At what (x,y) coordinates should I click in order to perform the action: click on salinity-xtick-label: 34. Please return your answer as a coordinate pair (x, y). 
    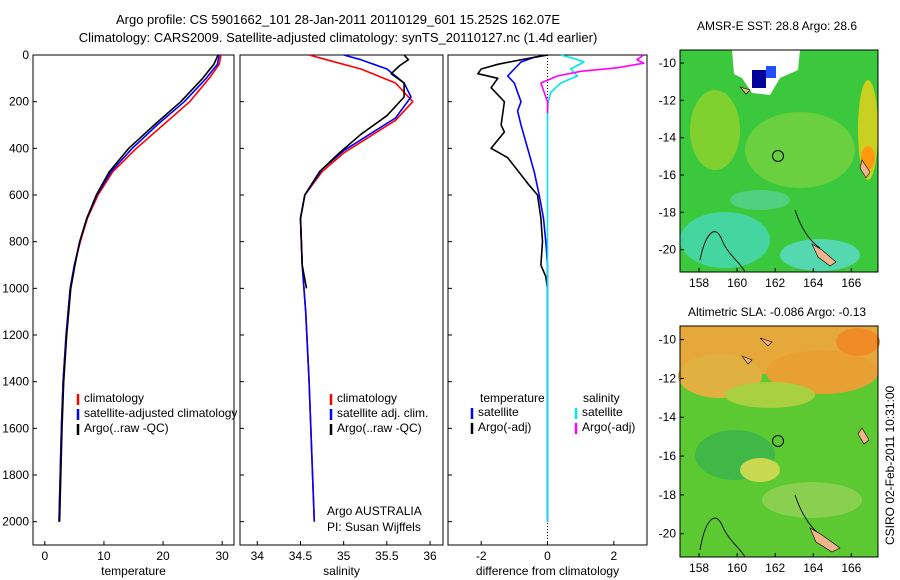
    Looking at the image, I should click on (258, 556).